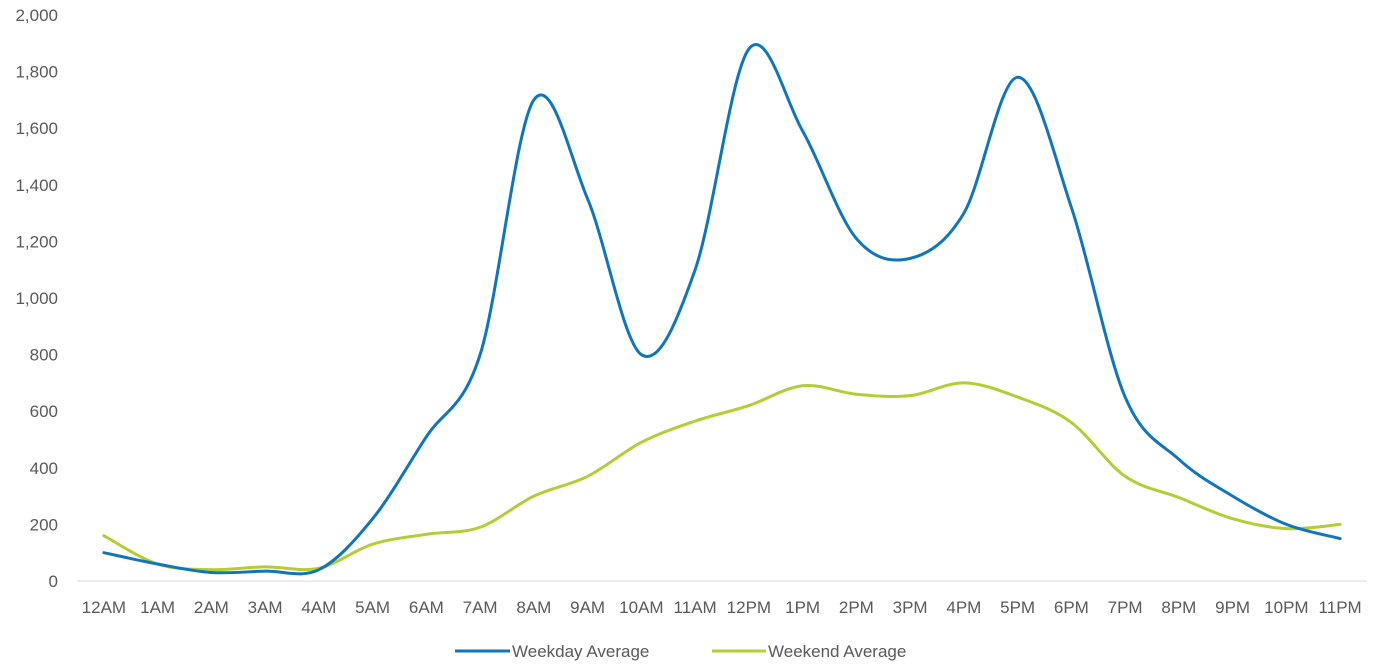 This screenshot has height=664, width=1377. Describe the element at coordinates (695, 607) in the screenshot. I see `x-tick-label: 11AM` at that location.